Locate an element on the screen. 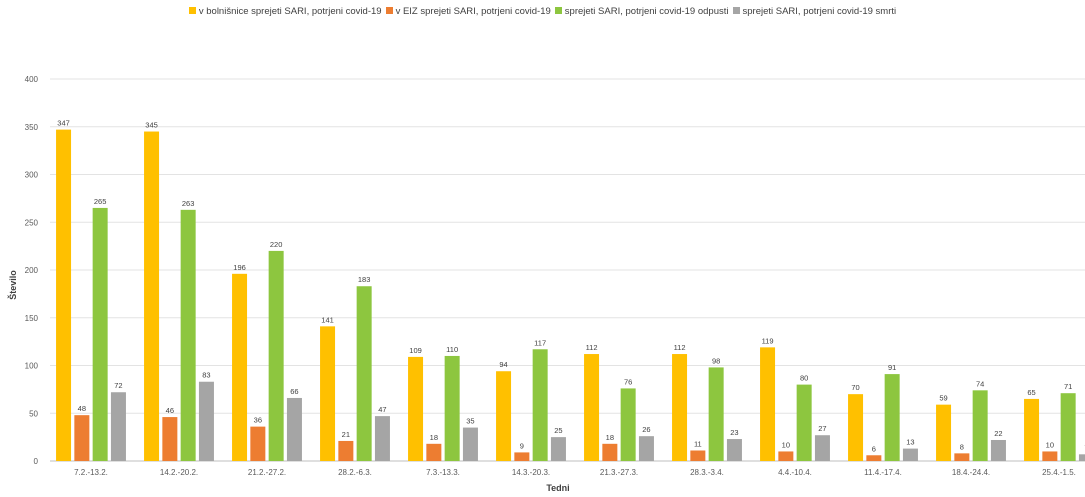 The width and height of the screenshot is (1085, 497). y-axis-ticks: 0 50 100 150 200 250 300 350 400 is located at coordinates (32, 270).